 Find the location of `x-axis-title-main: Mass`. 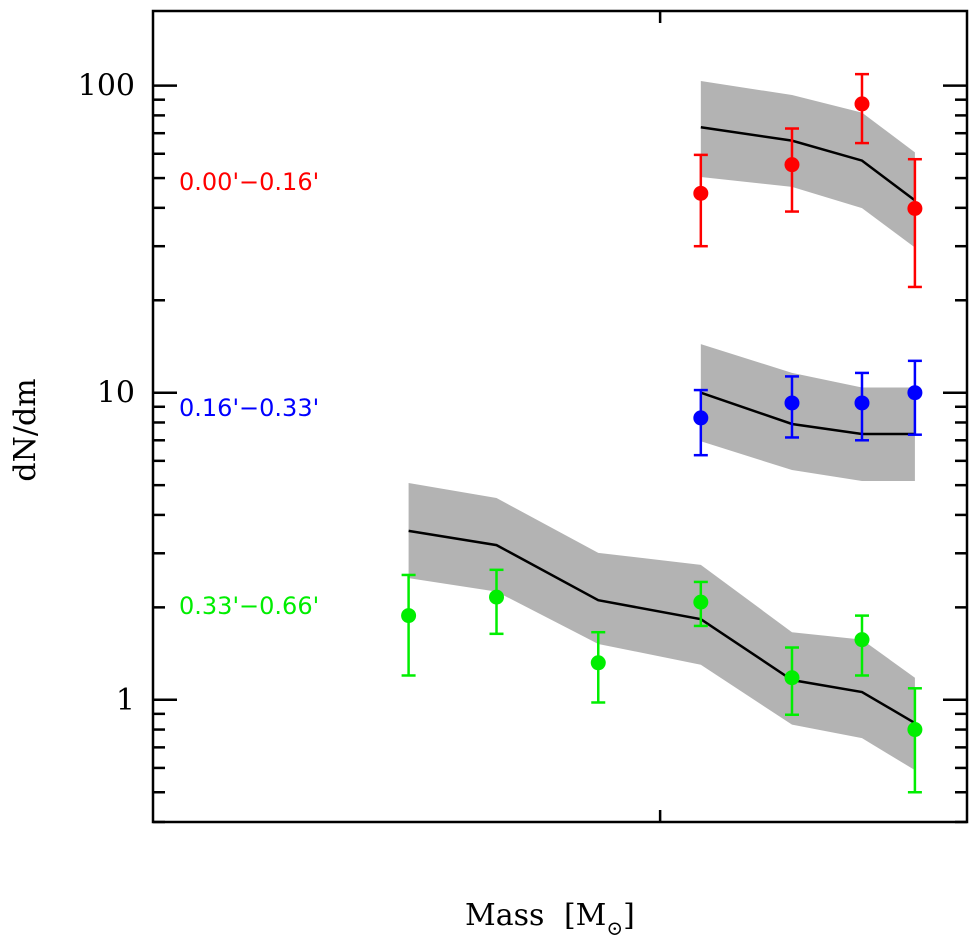

x-axis-title-main: Mass is located at coordinates (504, 915).